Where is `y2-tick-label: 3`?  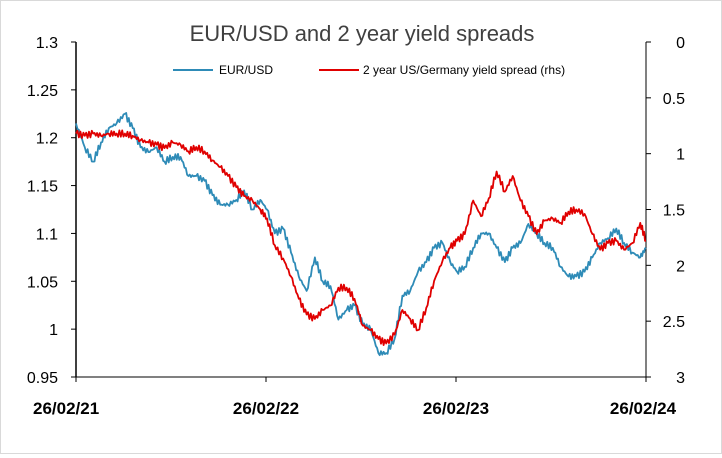
y2-tick-label: 3 is located at coordinates (680, 378).